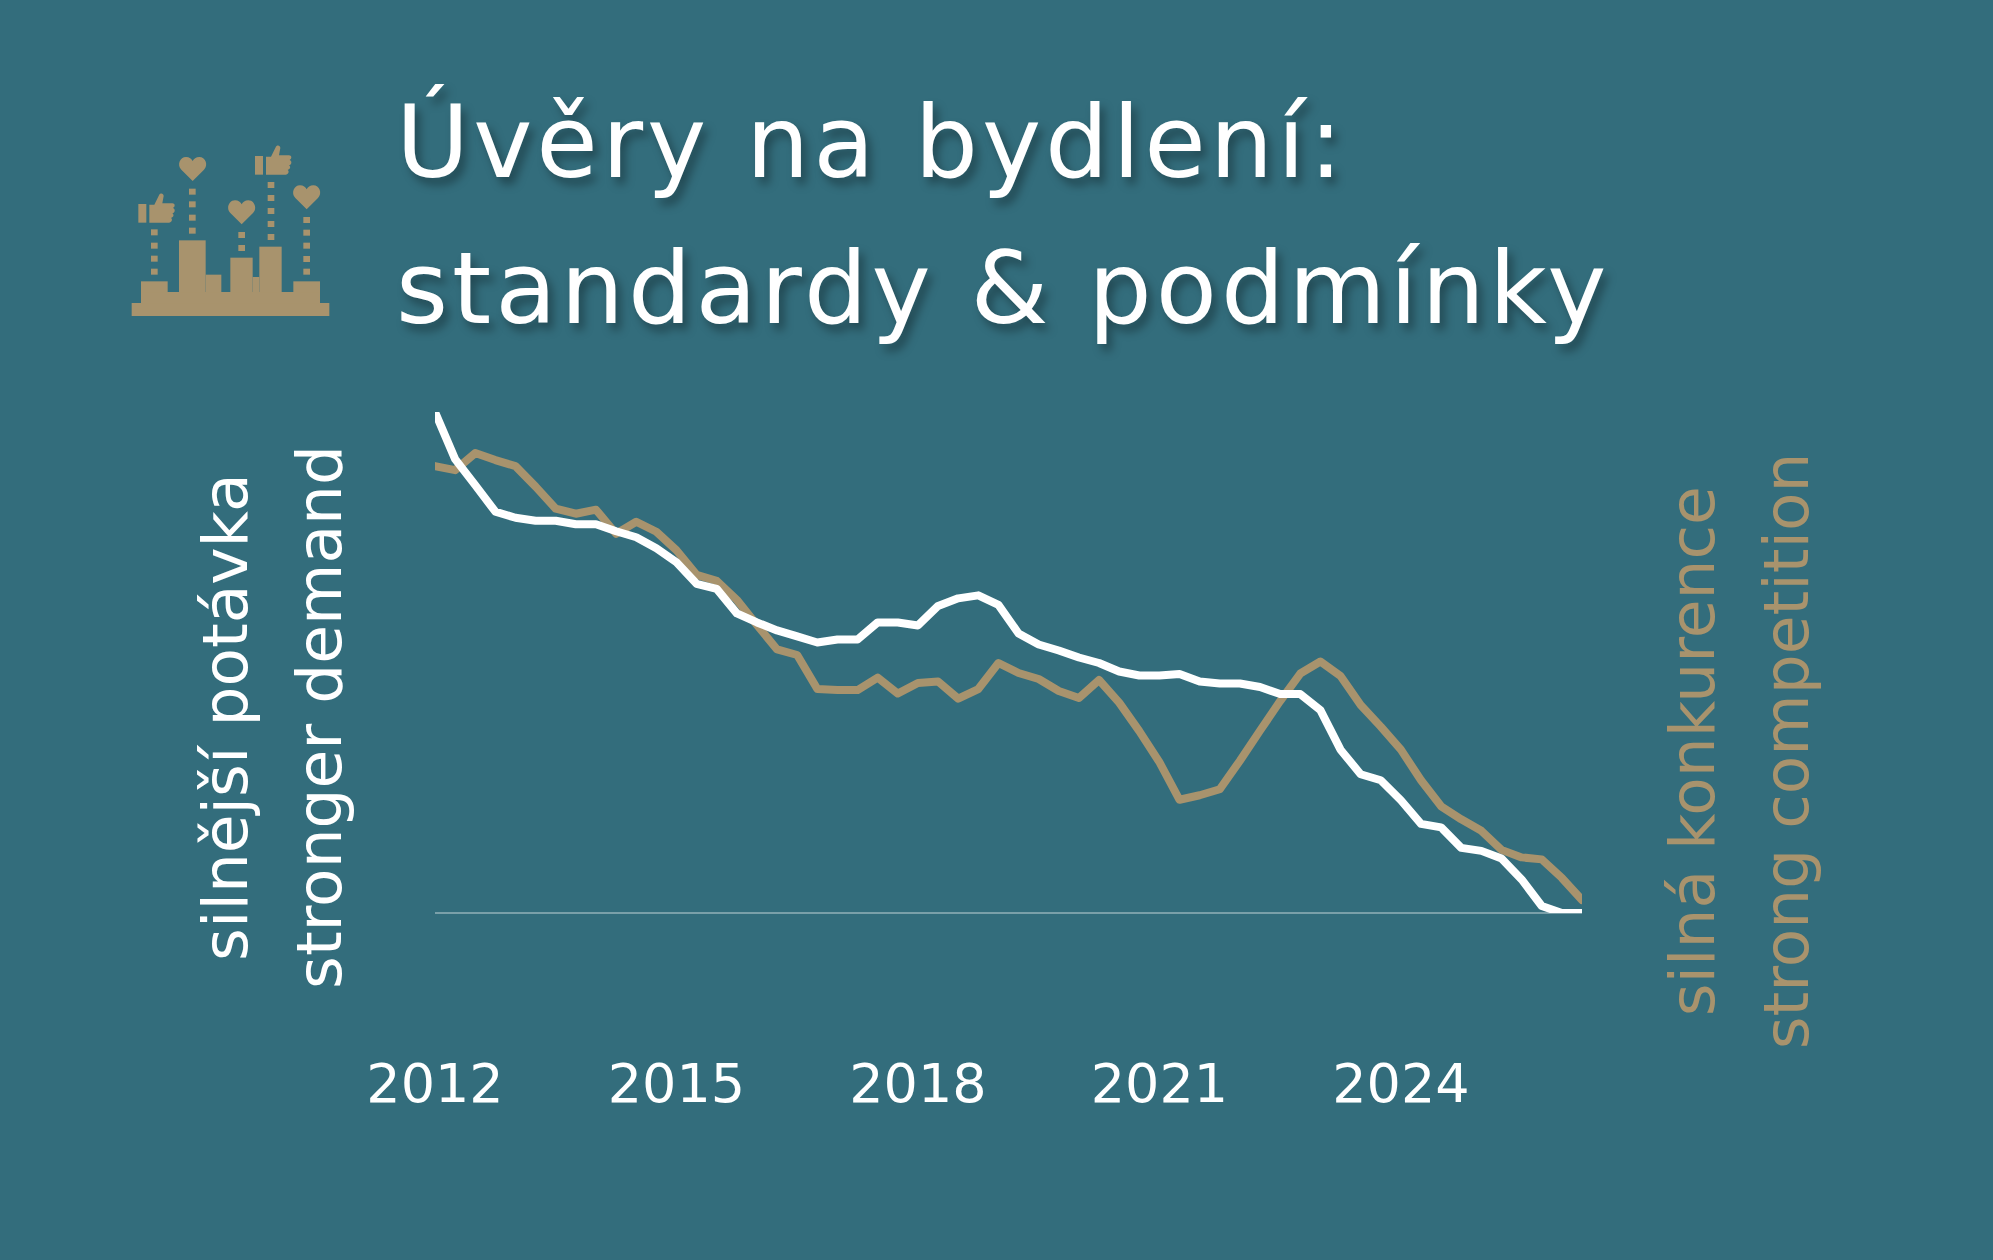 The image size is (1993, 1260). I want to click on x-tick-label: 2018, so click(918, 1083).